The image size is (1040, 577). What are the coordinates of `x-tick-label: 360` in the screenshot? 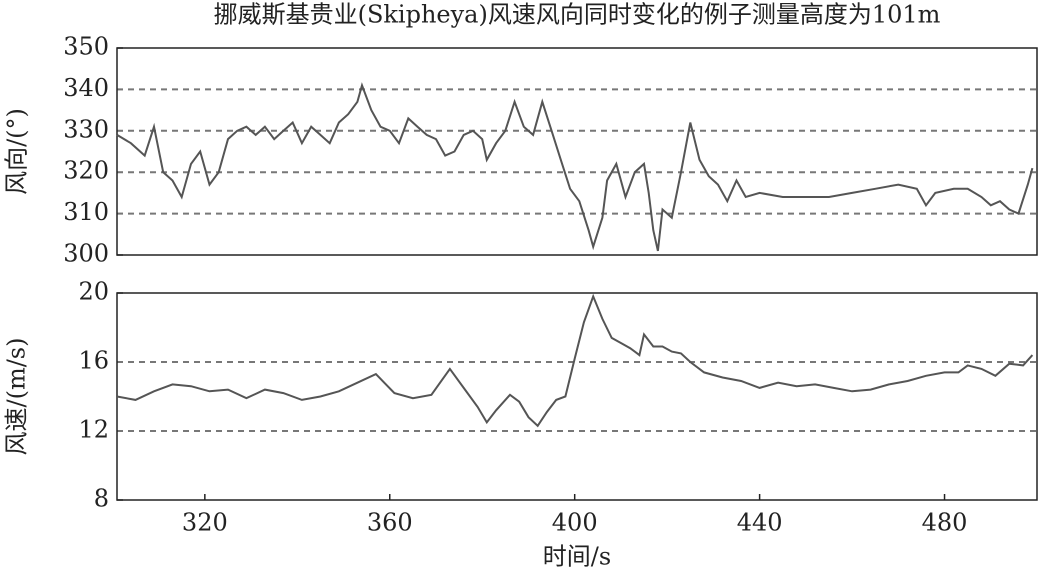 It's located at (390, 523).